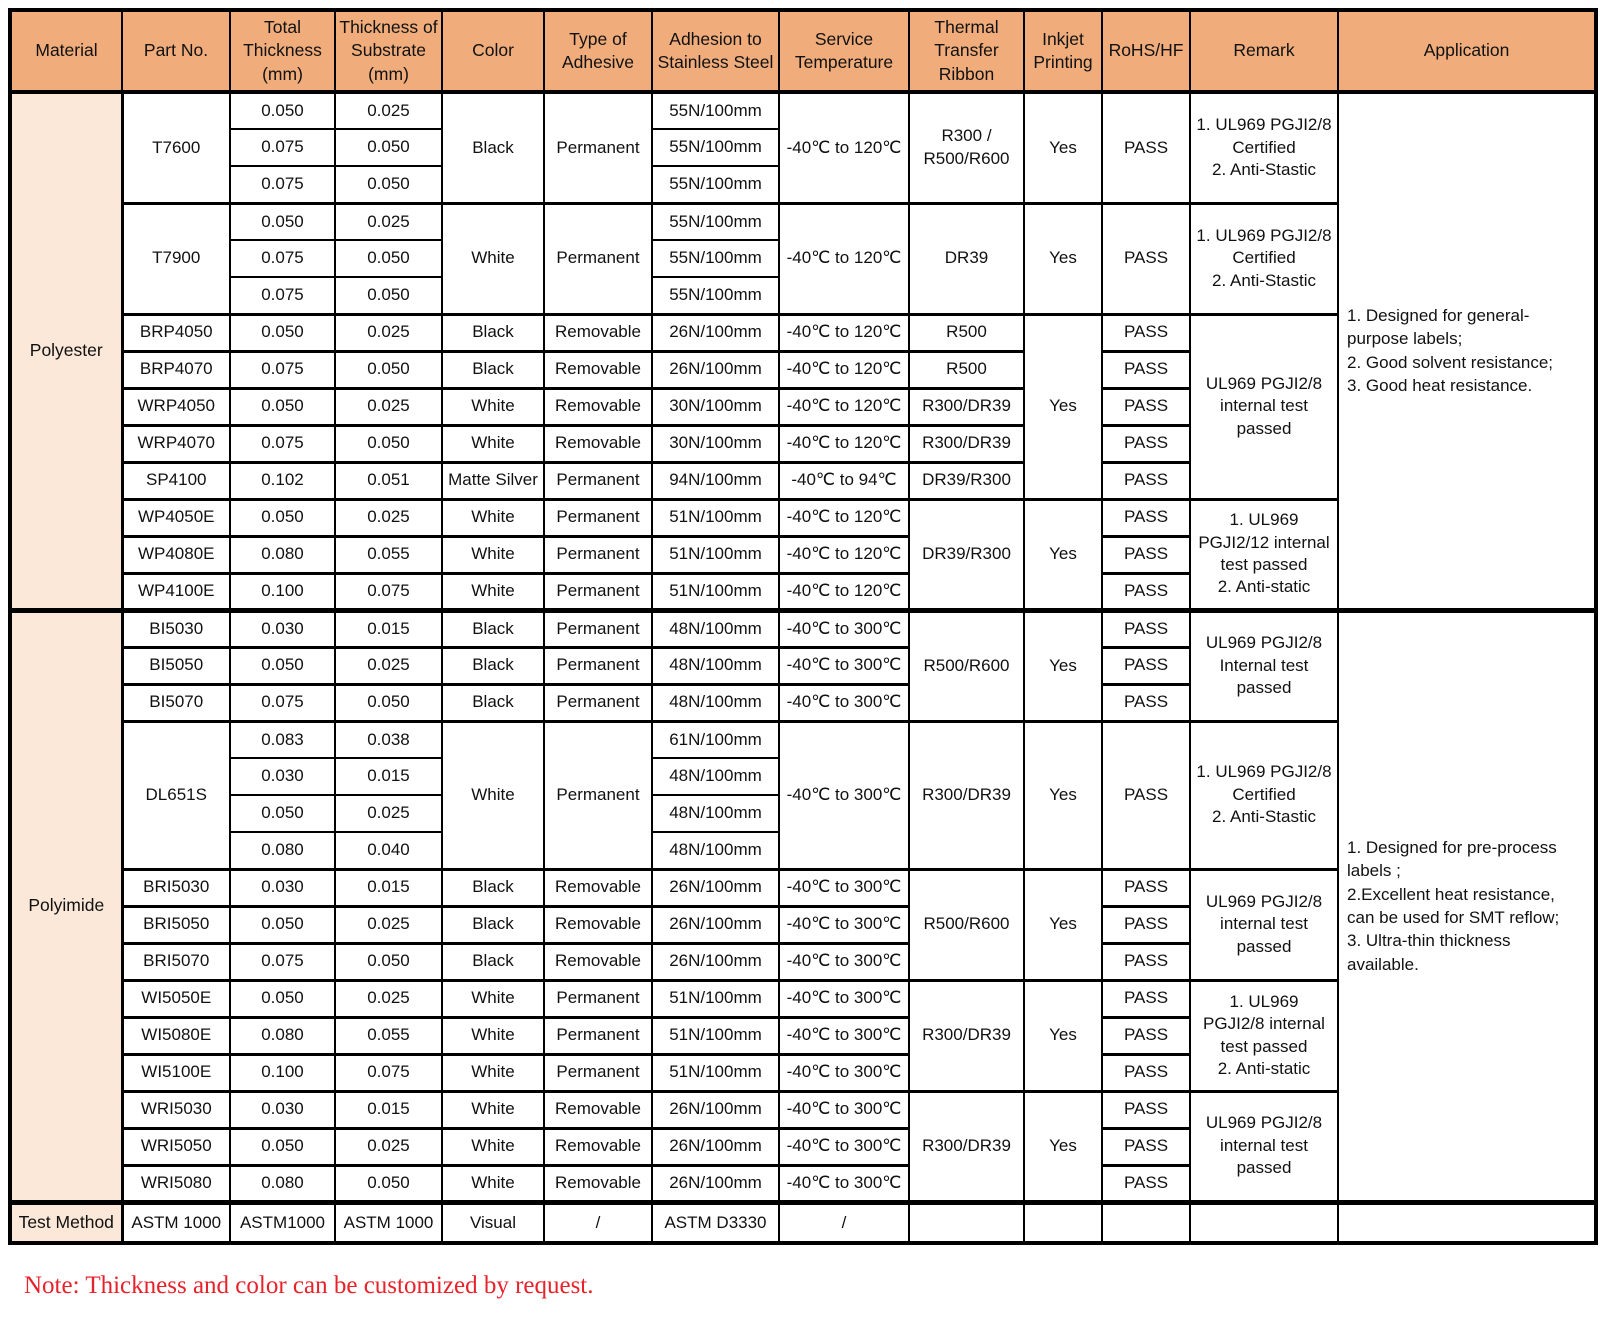  Describe the element at coordinates (1264, 1221) in the screenshot. I see `cell-remark` at that location.